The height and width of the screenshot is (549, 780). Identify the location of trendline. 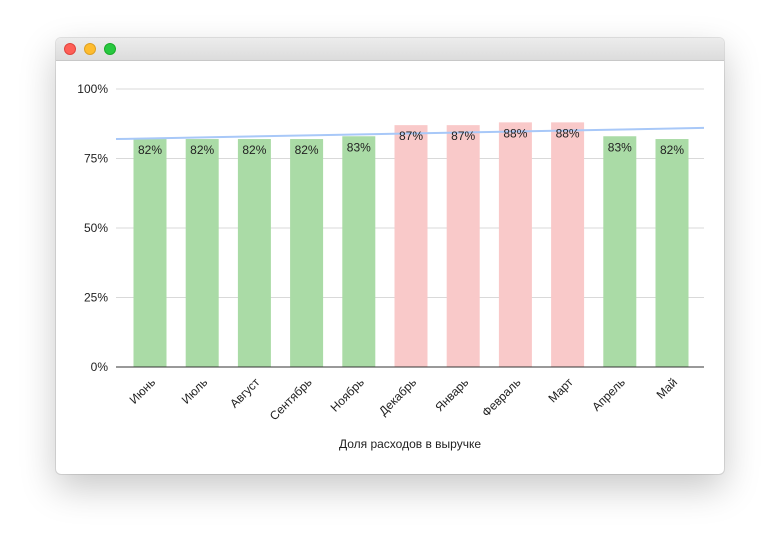
(410, 133).